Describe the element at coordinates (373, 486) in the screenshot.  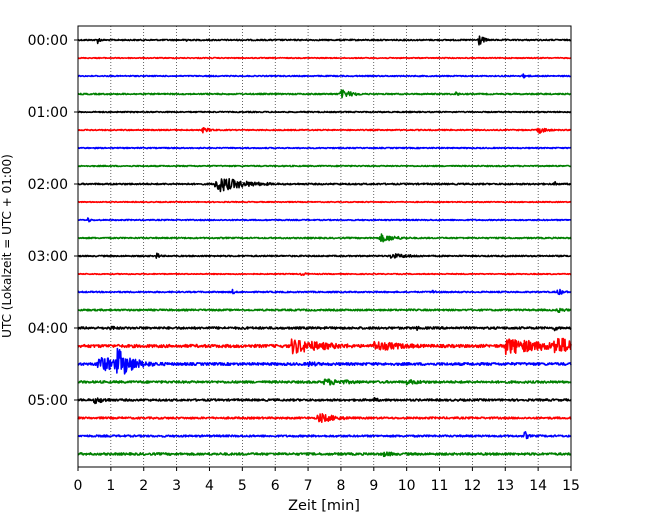
I see `x-tick-label: 9` at that location.